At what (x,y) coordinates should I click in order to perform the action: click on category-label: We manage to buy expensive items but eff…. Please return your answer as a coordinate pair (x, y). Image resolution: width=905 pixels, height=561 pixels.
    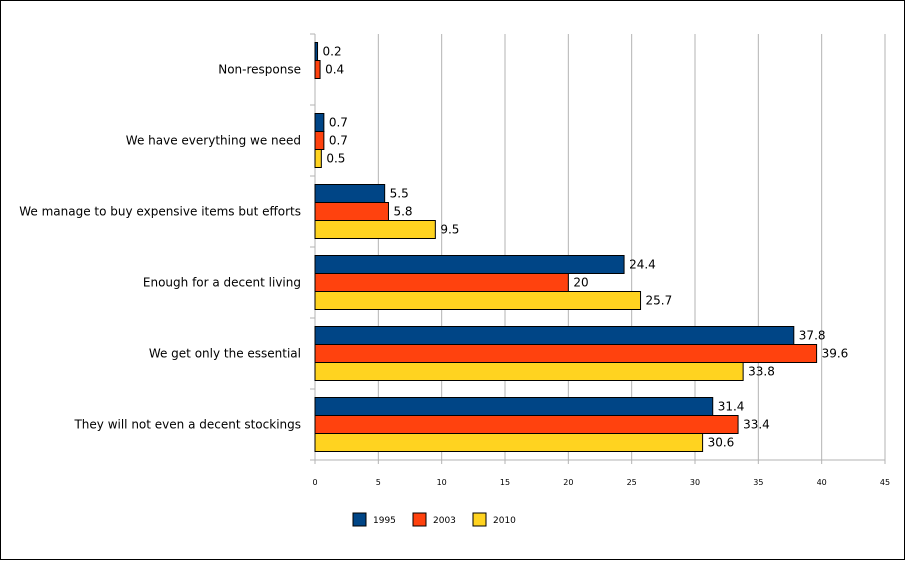
    Looking at the image, I should click on (160, 212).